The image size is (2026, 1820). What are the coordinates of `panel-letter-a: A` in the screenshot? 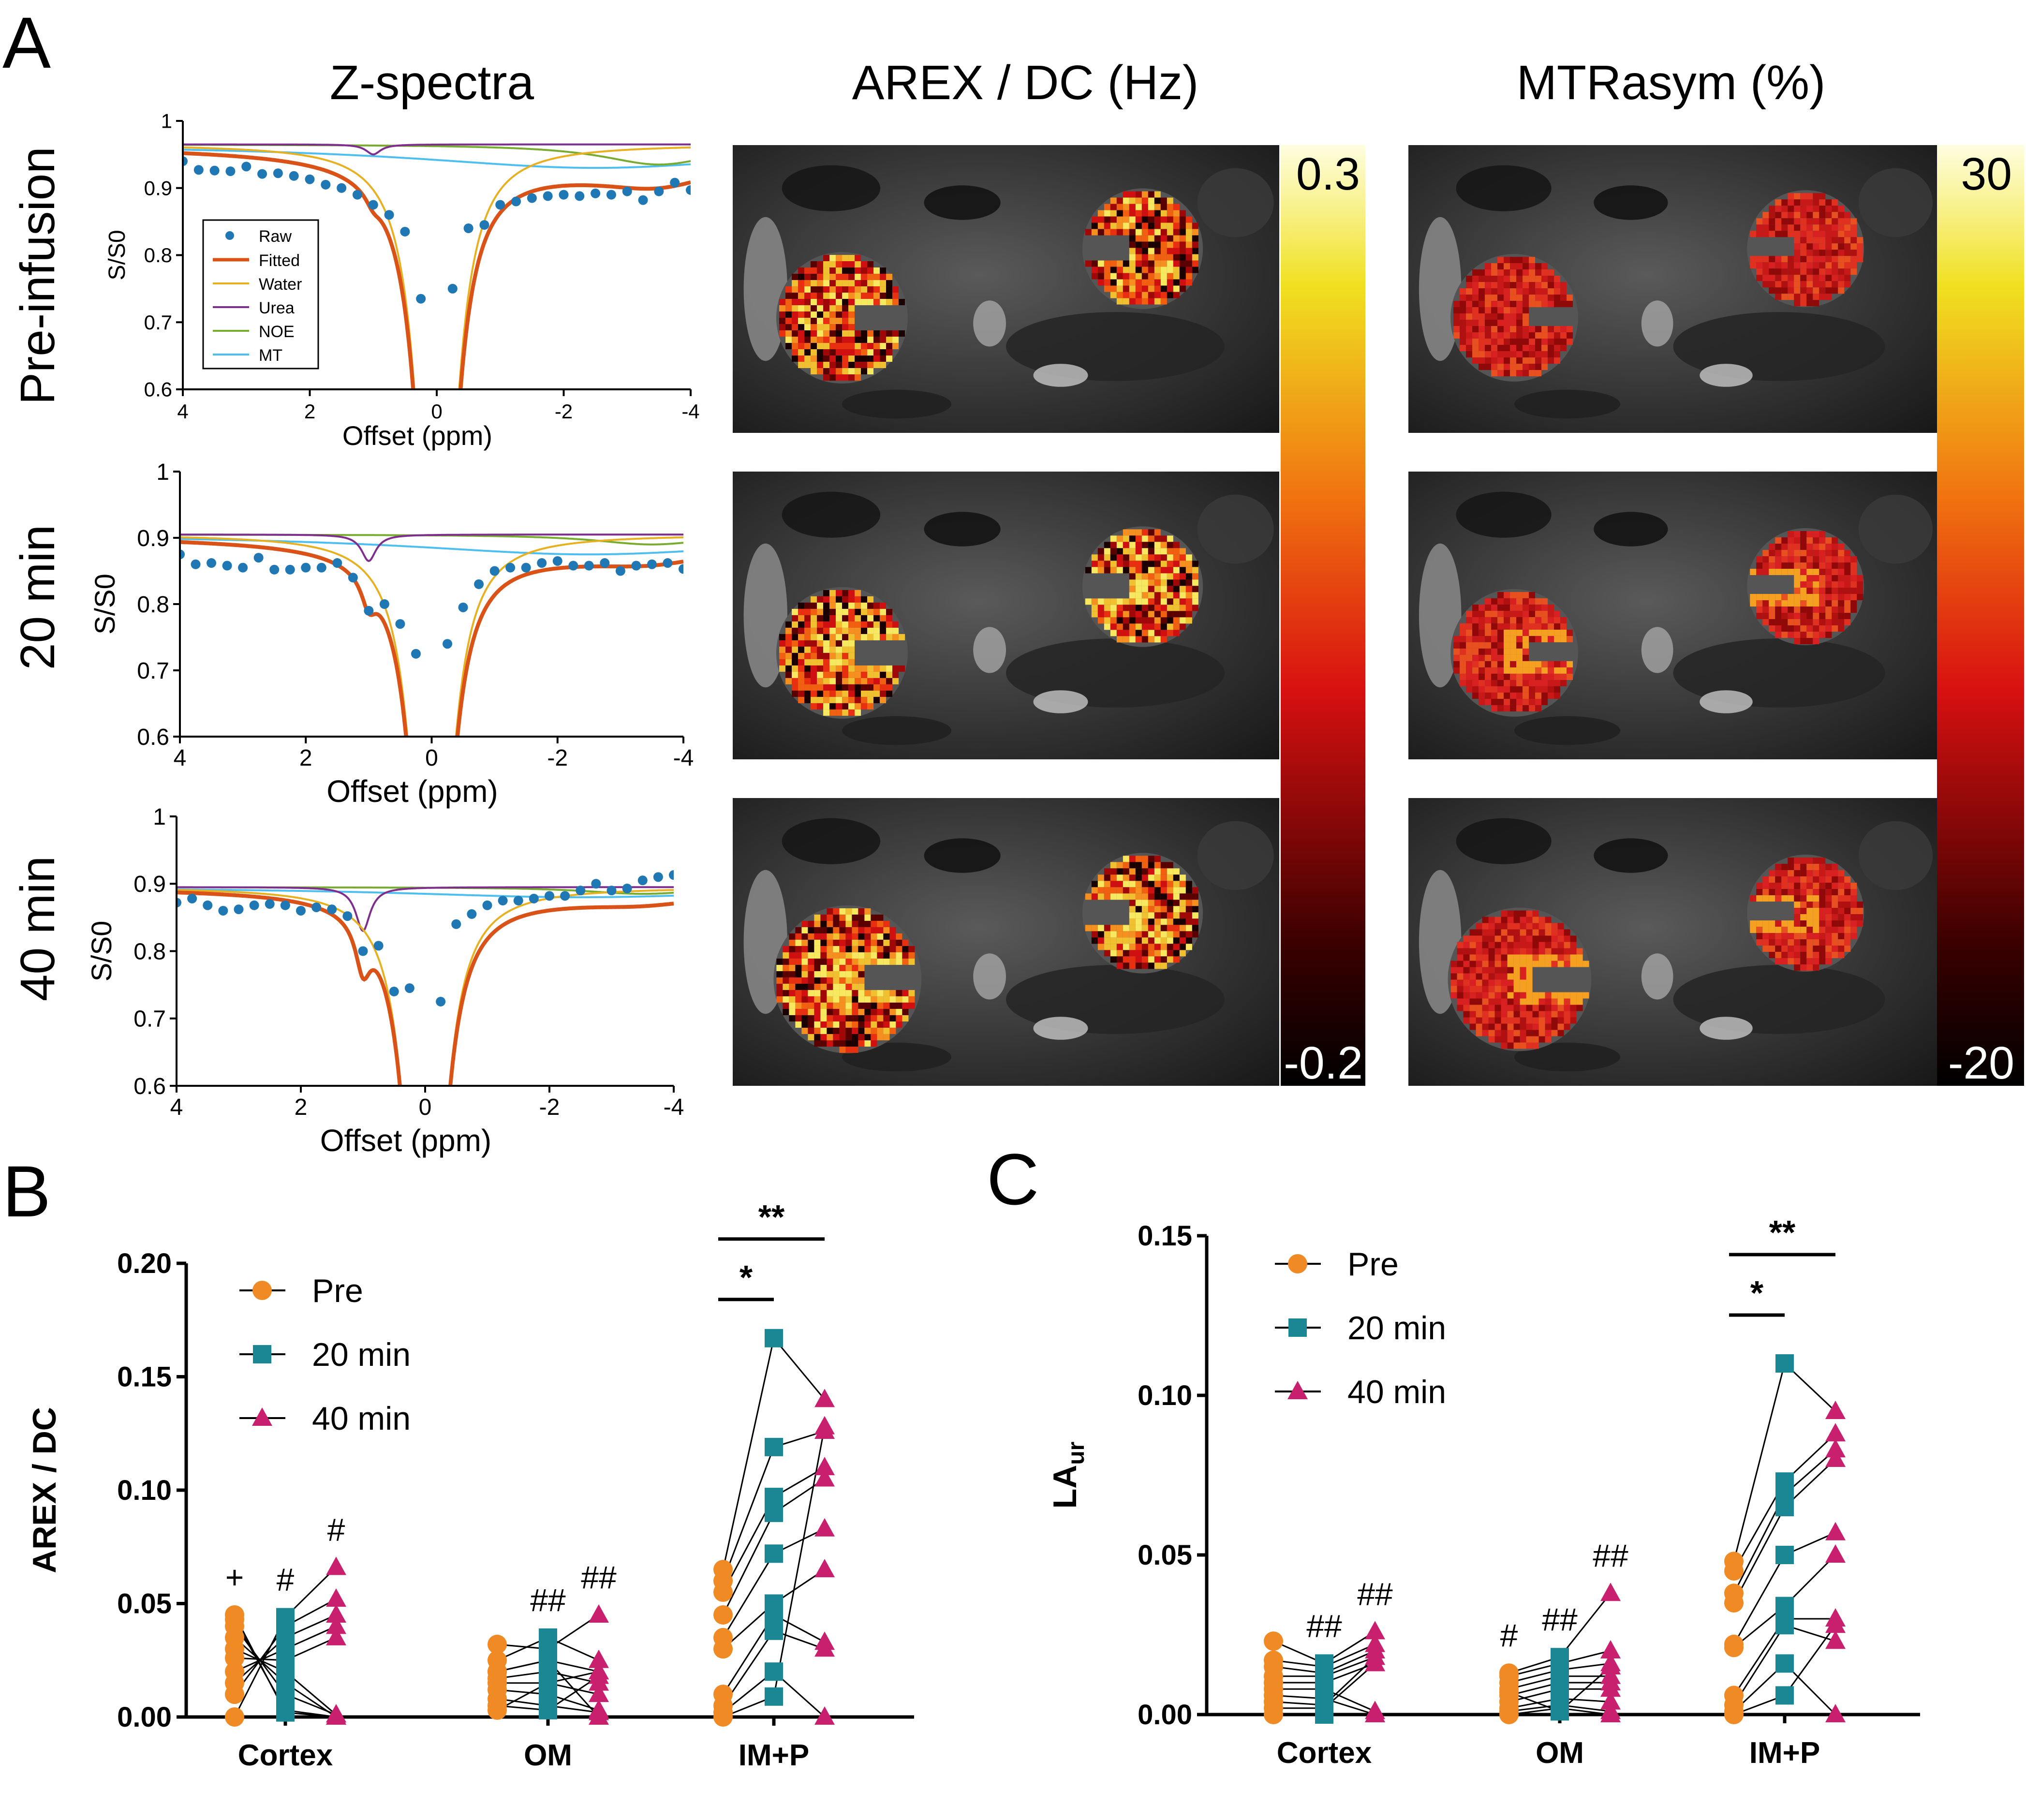 It's located at (26, 43).